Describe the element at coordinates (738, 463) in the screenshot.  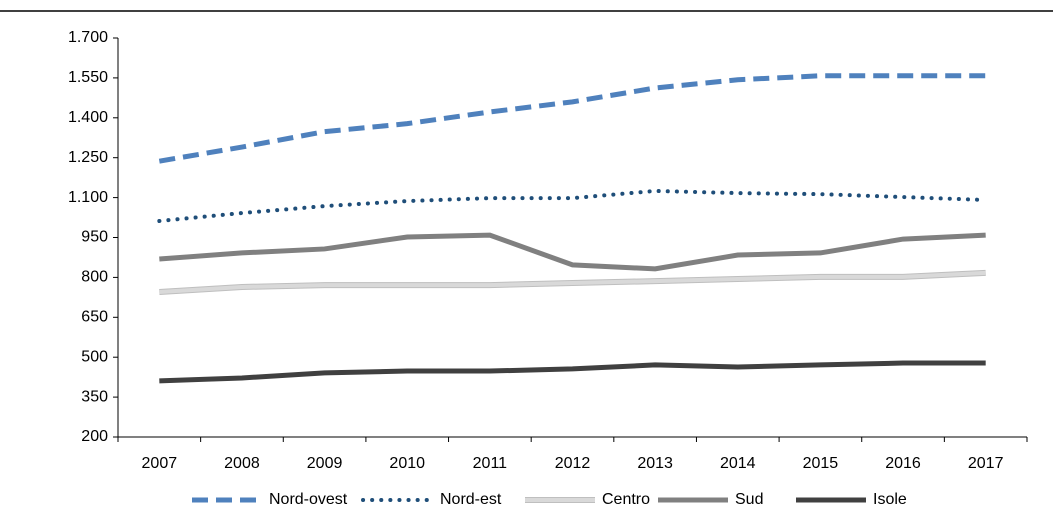
I see `x-tick-label: 2014` at that location.